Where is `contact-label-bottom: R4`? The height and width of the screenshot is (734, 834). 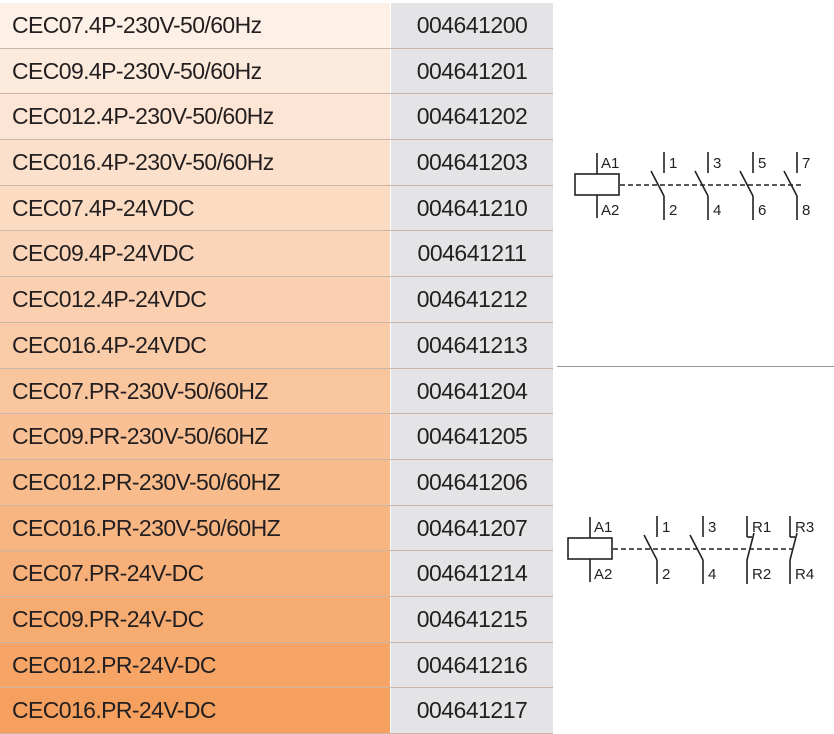
contact-label-bottom: R4 is located at coordinates (804, 574).